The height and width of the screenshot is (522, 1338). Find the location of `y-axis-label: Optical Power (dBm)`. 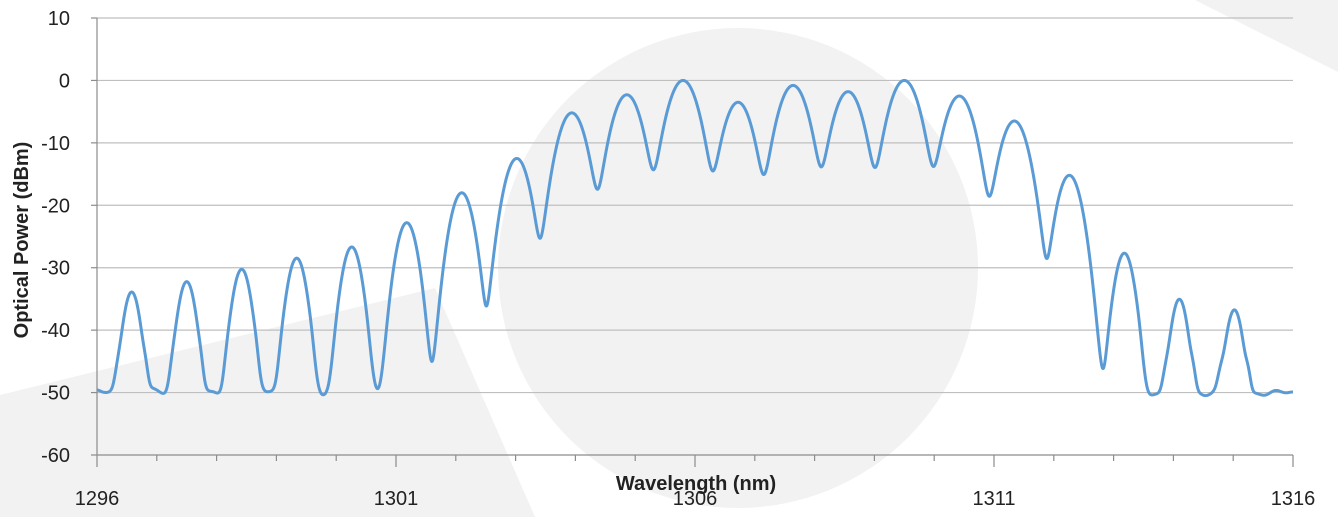

y-axis-label: Optical Power (dBm) is located at coordinates (22, 240).